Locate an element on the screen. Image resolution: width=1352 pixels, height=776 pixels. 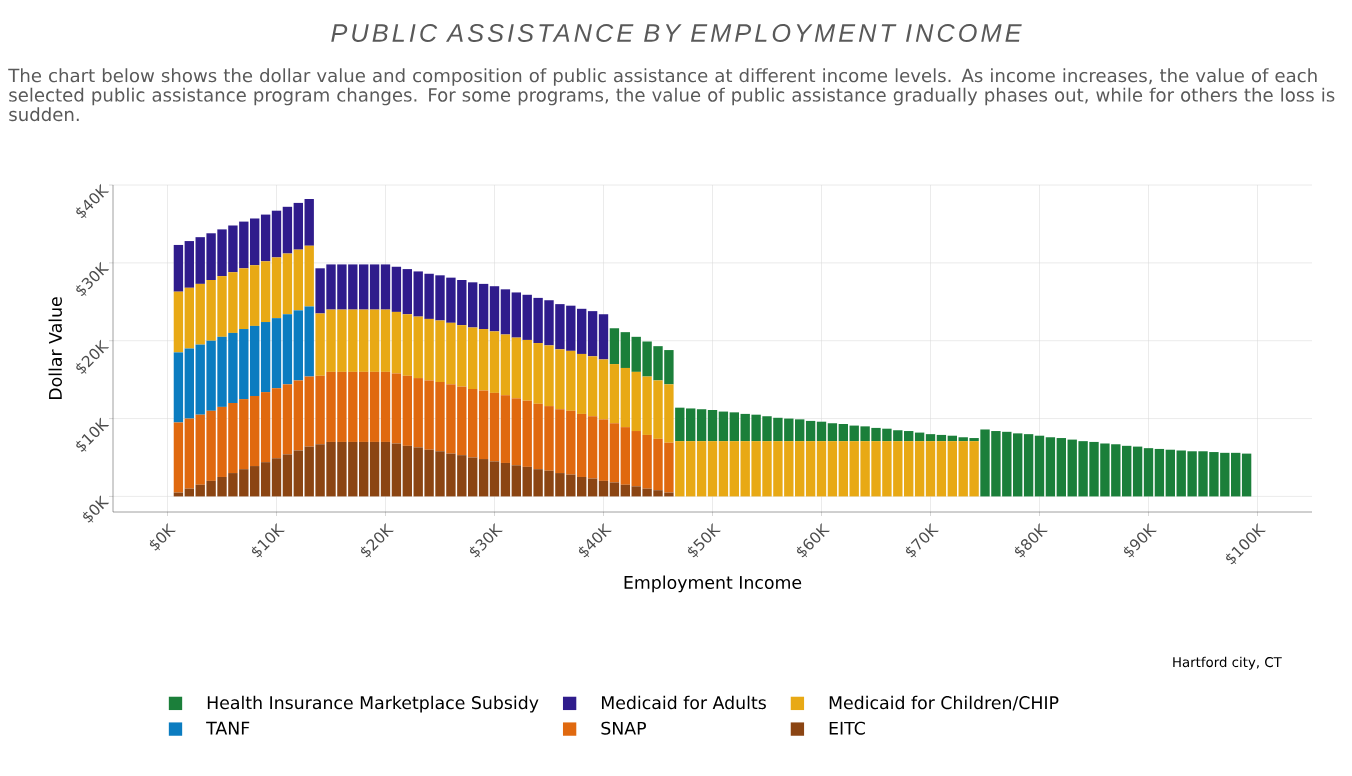
y-axis-title: Dollar Value is located at coordinates (55, 348).